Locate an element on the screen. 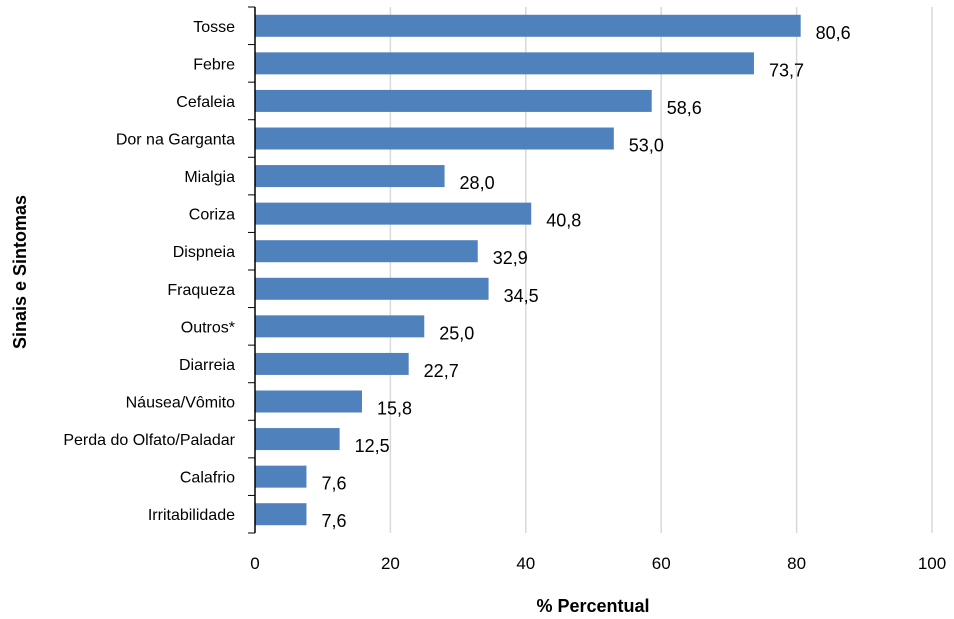  data-label: 73,7 is located at coordinates (786, 70).